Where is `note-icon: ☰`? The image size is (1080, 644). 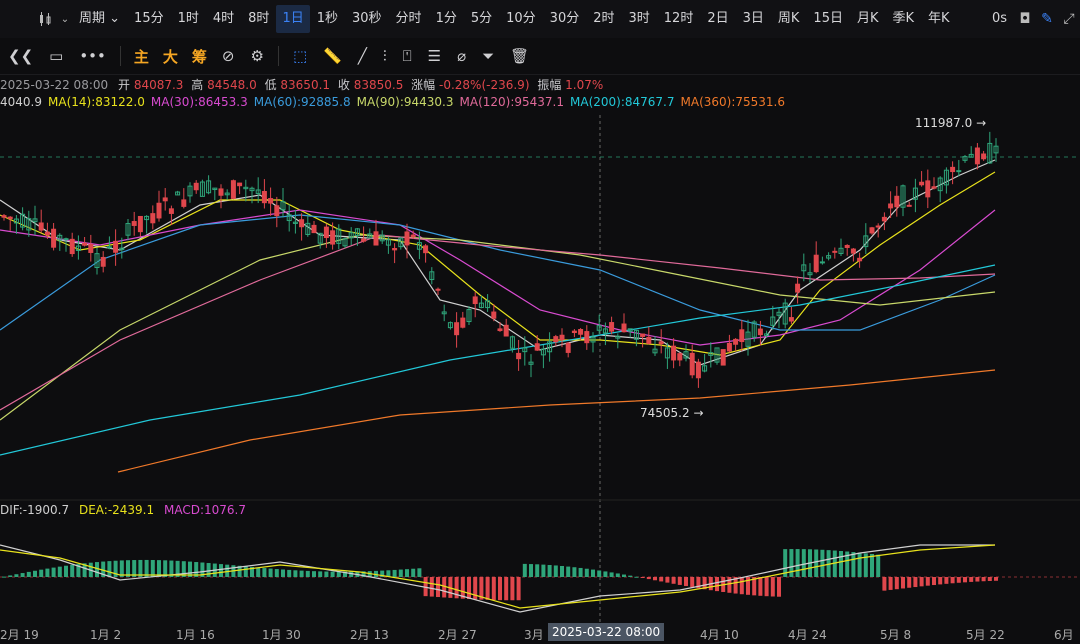
note-icon: ☰ is located at coordinates (434, 56).